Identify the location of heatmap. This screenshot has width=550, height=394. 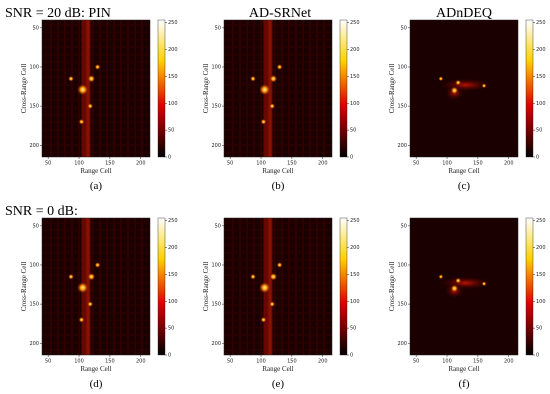
(96, 286).